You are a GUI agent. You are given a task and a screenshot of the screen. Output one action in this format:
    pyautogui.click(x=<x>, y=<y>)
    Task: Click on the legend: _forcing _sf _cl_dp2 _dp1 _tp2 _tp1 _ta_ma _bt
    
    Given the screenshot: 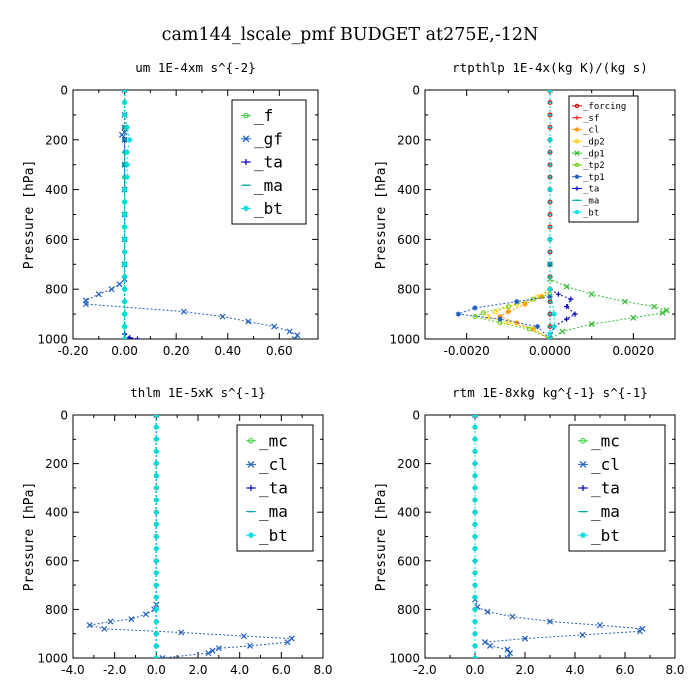 What is the action you would take?
    pyautogui.click(x=603, y=159)
    